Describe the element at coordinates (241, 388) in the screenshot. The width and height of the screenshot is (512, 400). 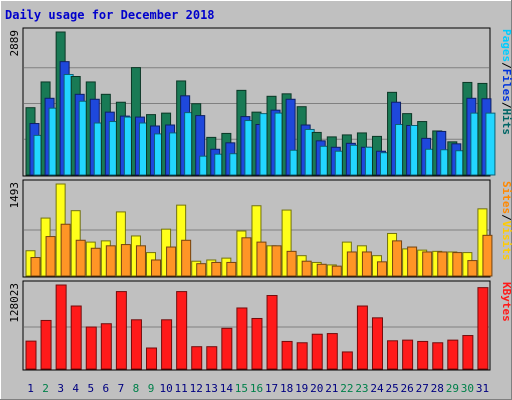
I see `day-label-15: 15` at that location.